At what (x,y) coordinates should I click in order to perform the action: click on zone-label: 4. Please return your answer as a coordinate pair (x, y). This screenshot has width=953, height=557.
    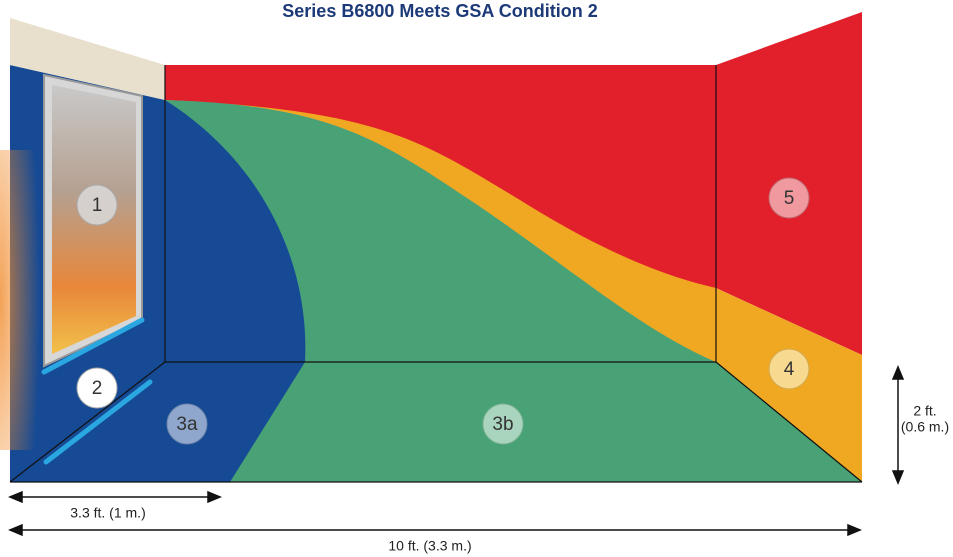
    Looking at the image, I should click on (789, 369).